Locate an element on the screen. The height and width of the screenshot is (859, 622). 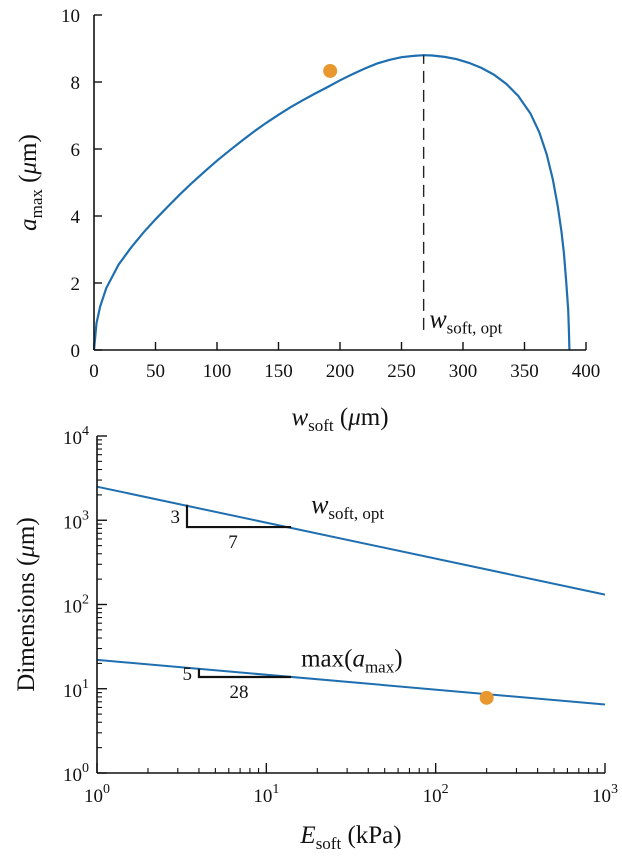
annotation-wsoft-opt: wsoft, opt is located at coordinates (465, 320).